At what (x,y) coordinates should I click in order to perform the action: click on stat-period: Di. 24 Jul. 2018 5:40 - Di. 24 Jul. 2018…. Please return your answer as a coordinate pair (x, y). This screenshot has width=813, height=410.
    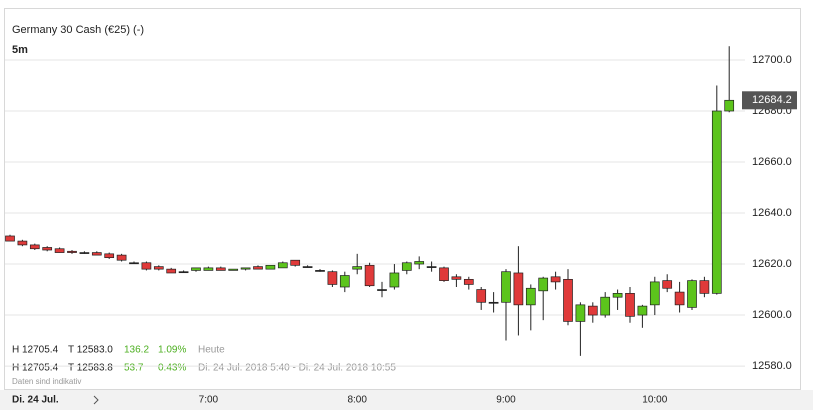
    Looking at the image, I should click on (297, 368).